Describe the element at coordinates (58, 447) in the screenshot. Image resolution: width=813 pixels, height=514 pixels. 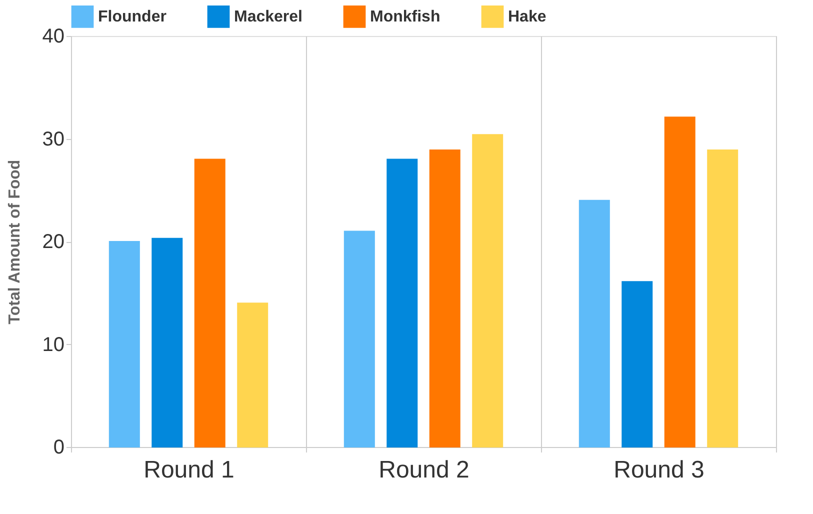
I see `y-tick-label: 0` at that location.